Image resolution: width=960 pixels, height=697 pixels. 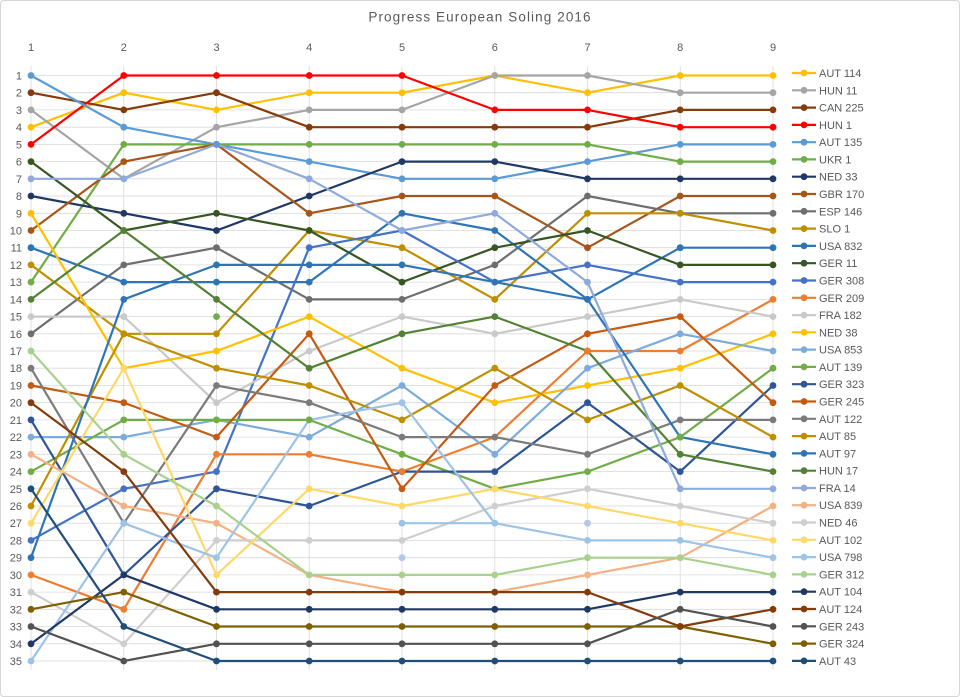 What do you see at coordinates (838, 333) in the screenshot?
I see `svg-text: NED 38` at bounding box center [838, 333].